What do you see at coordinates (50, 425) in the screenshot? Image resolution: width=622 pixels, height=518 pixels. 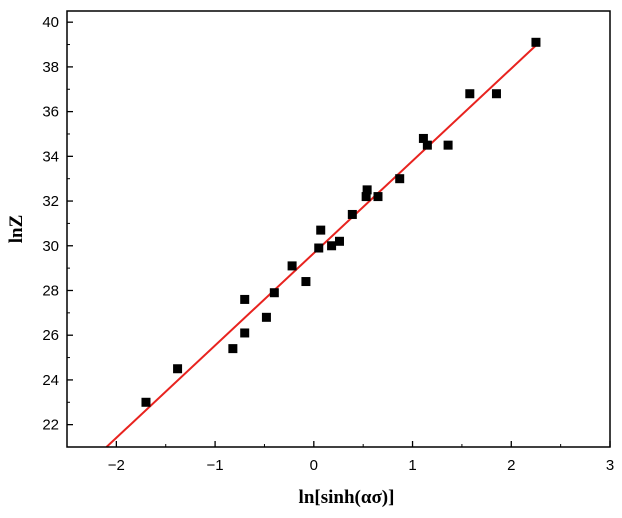 I see `y-tick-label: 22` at bounding box center [50, 425].